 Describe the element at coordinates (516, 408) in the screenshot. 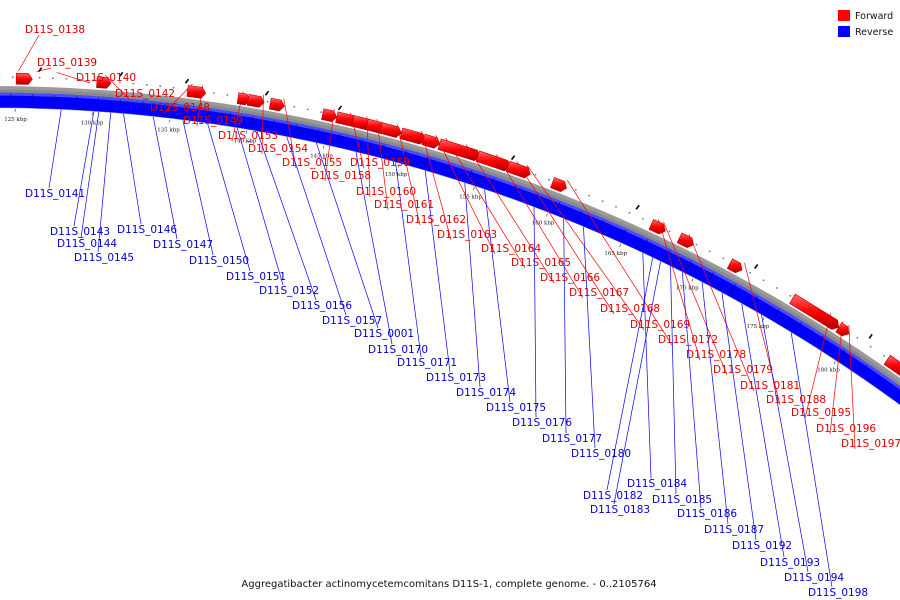

I see `reverse-gene-label: D11S_0175` at that location.